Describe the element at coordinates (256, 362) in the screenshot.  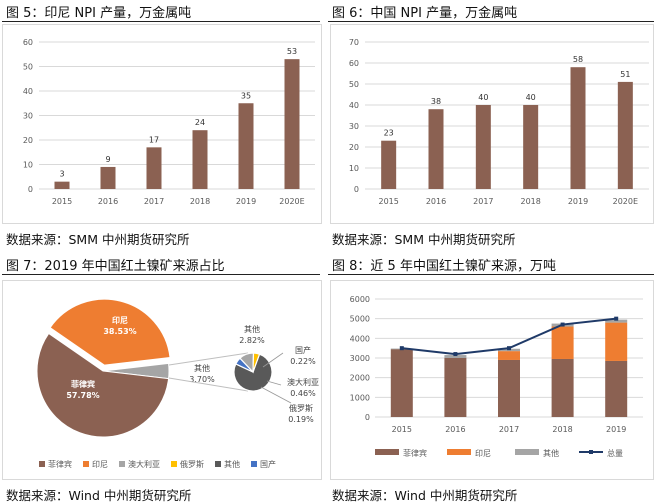
I see `sub-pie-slice-russia` at that location.